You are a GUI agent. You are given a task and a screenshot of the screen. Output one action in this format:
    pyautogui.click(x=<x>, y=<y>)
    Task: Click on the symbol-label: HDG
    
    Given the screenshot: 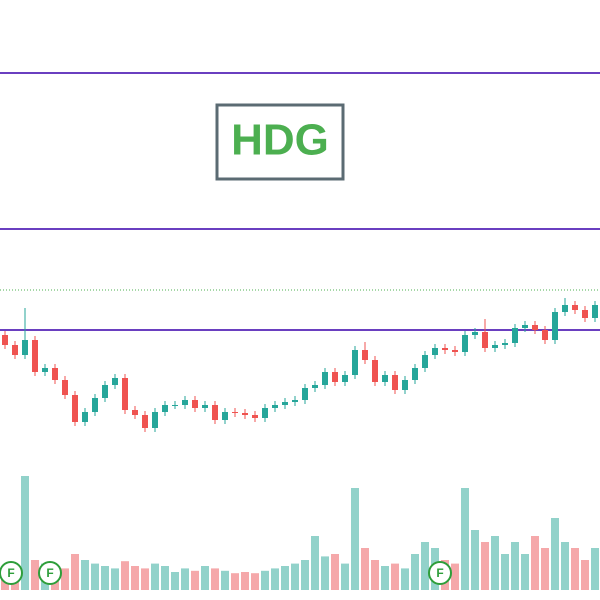 What is the action you would take?
    pyautogui.click(x=280, y=140)
    